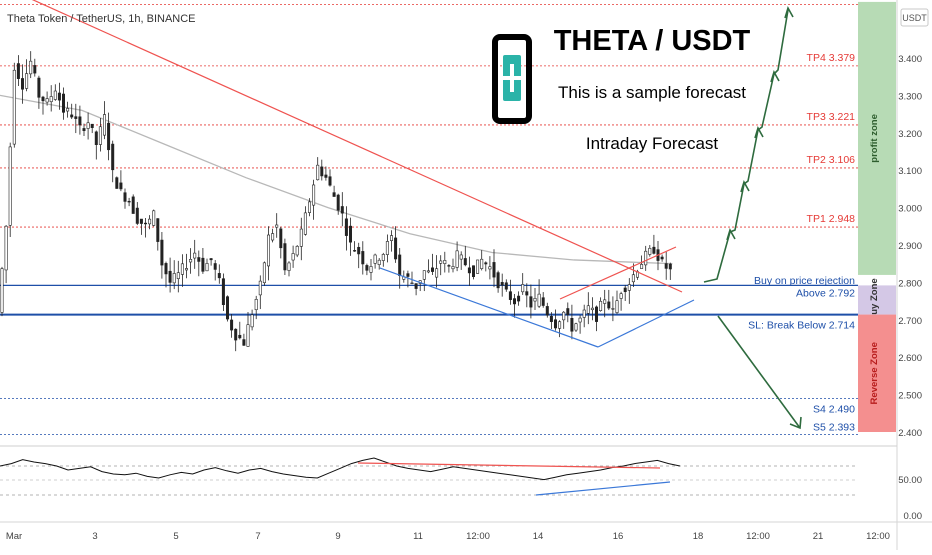 The image size is (932, 555). What do you see at coordinates (618, 273) in the screenshot?
I see `rising-resistance-line` at bounding box center [618, 273].